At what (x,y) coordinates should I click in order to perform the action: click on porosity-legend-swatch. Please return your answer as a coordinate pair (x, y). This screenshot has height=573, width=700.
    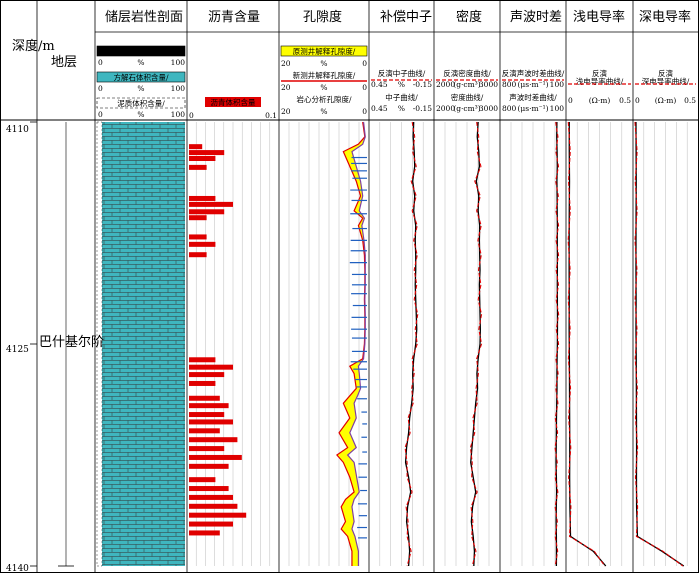
    Looking at the image, I should click on (324, 51).